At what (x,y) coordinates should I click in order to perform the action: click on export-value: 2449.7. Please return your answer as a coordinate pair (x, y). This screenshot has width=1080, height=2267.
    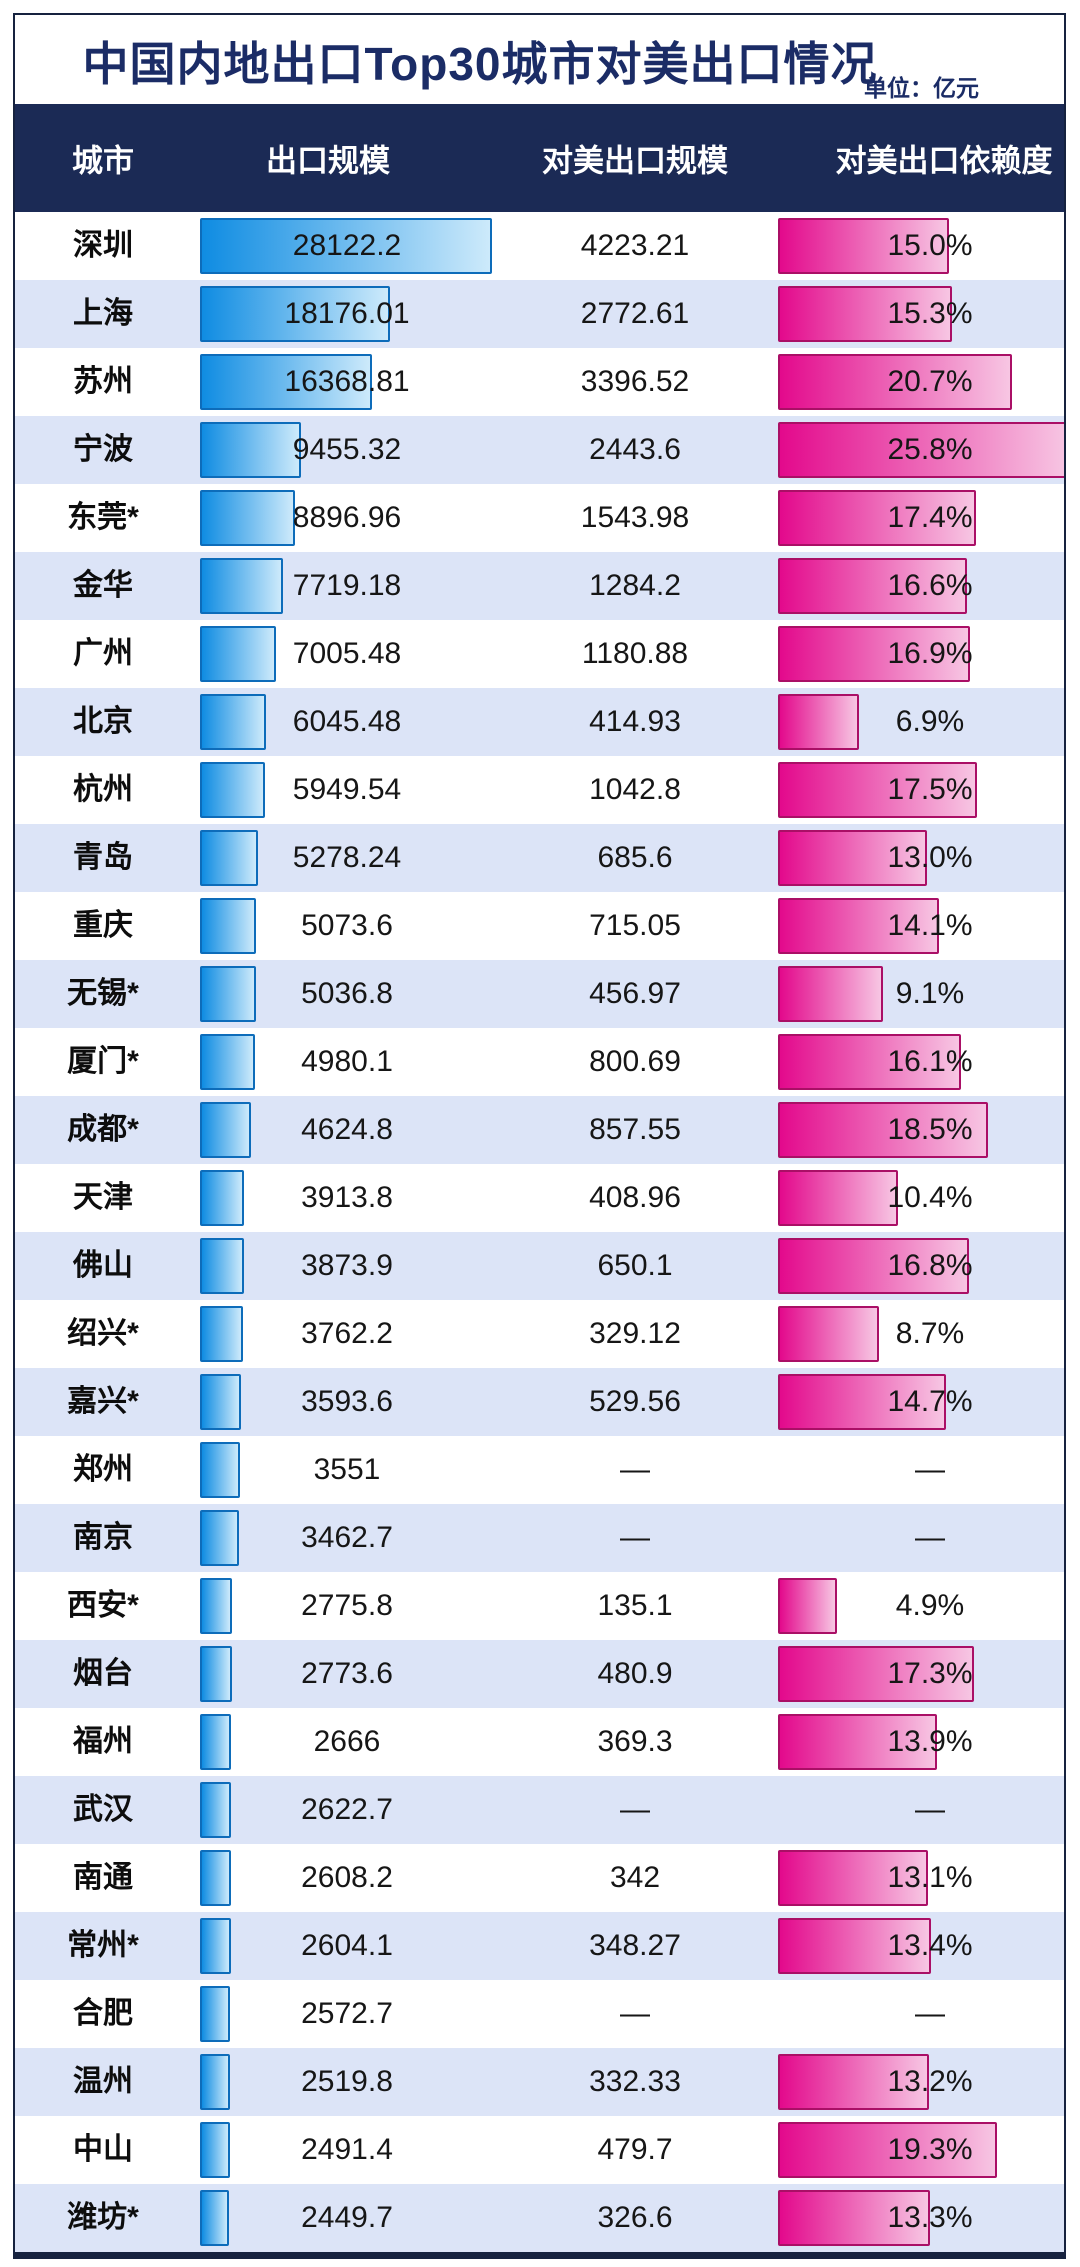
    Looking at the image, I should click on (347, 2217).